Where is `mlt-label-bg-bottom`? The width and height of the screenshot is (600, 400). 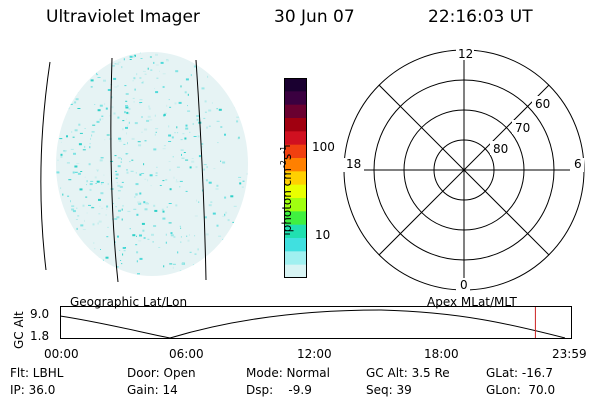 mlt-label-bg-bottom is located at coordinates (463, 285).